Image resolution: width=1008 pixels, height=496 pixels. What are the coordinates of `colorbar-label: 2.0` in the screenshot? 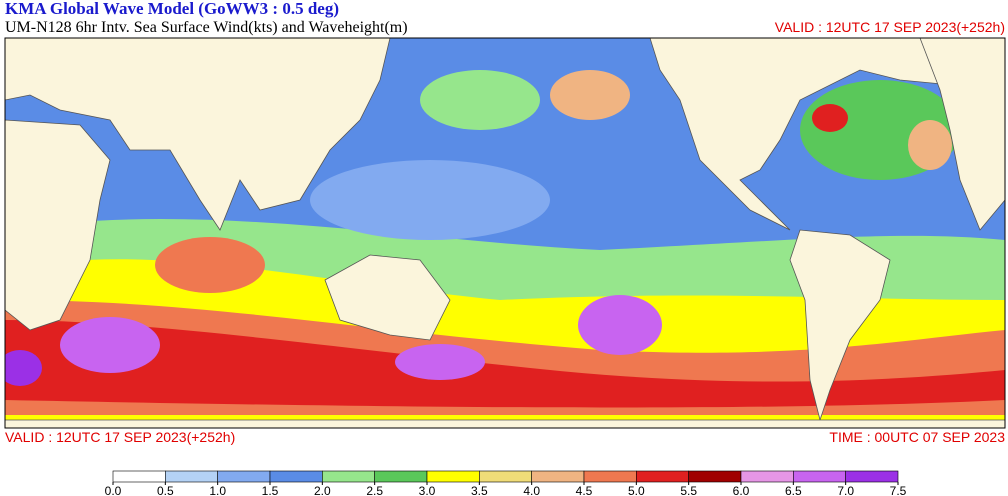 It's located at (322, 490).